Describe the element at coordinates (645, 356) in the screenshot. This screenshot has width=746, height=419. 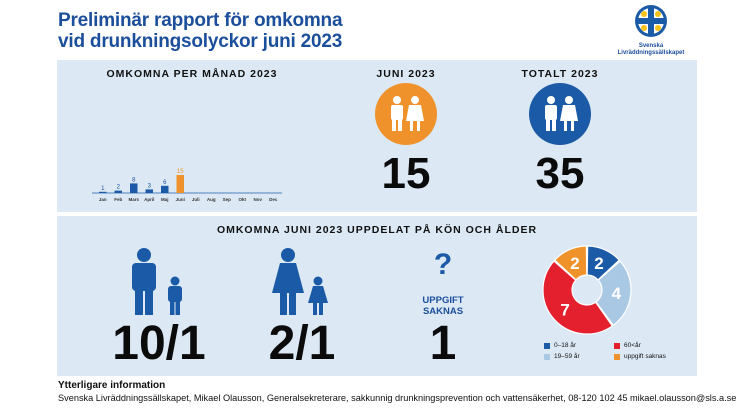
I see `legend-label-unknown: uppgift saknas` at that location.